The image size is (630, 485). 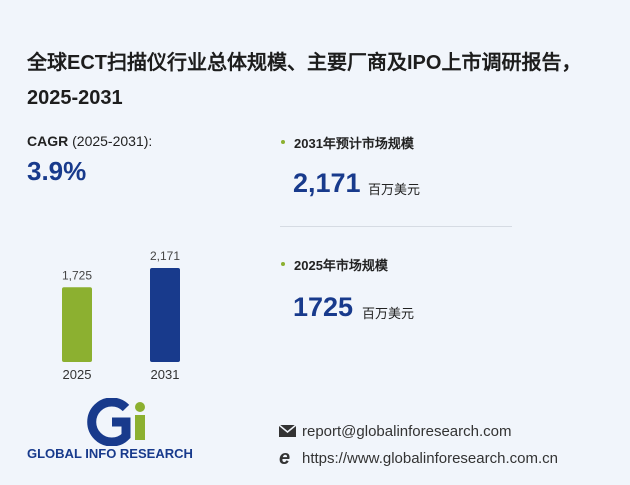 What do you see at coordinates (287, 430) in the screenshot?
I see `mail-icon` at bounding box center [287, 430].